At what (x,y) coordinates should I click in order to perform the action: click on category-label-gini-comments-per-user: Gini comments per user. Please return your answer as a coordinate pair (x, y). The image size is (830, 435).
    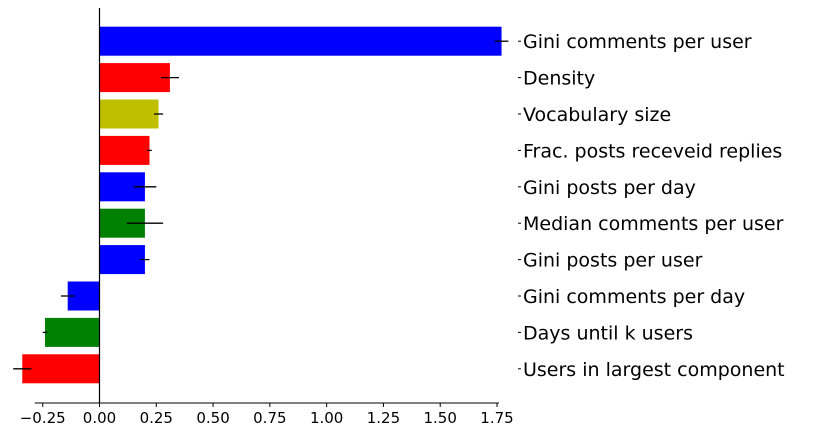
    Looking at the image, I should click on (637, 42).